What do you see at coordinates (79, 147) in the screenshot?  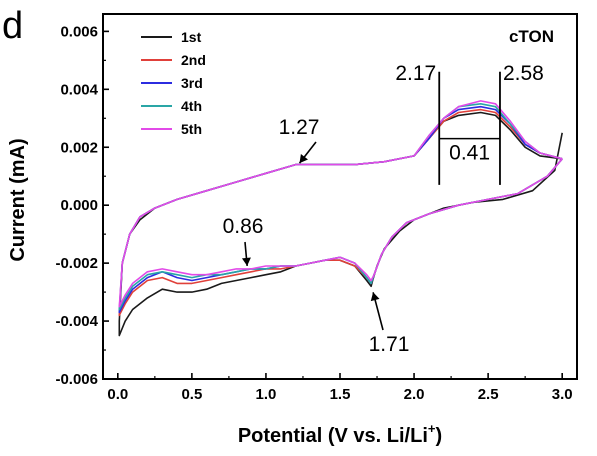 I see `y-tick-label: 0.002` at bounding box center [79, 147].